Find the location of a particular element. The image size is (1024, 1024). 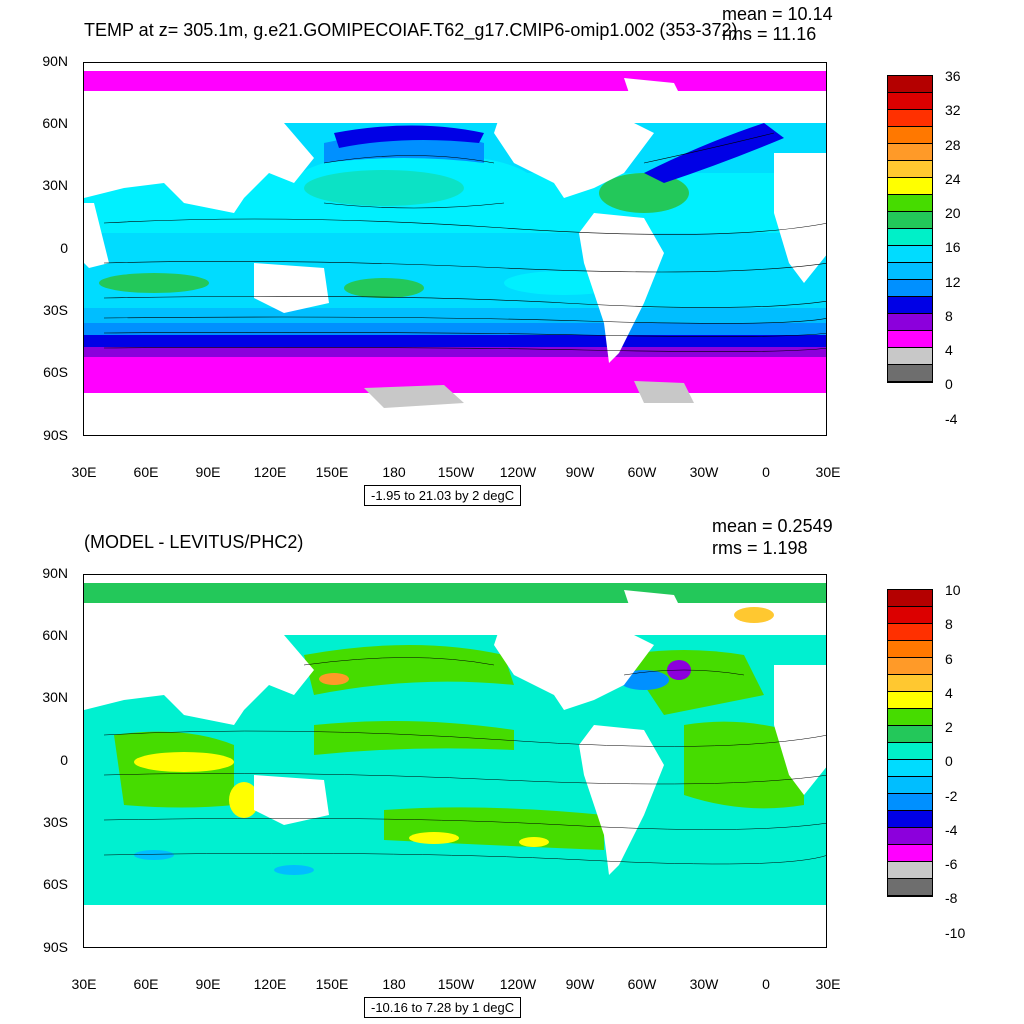

colorbar-label: 4 is located at coordinates (949, 693).